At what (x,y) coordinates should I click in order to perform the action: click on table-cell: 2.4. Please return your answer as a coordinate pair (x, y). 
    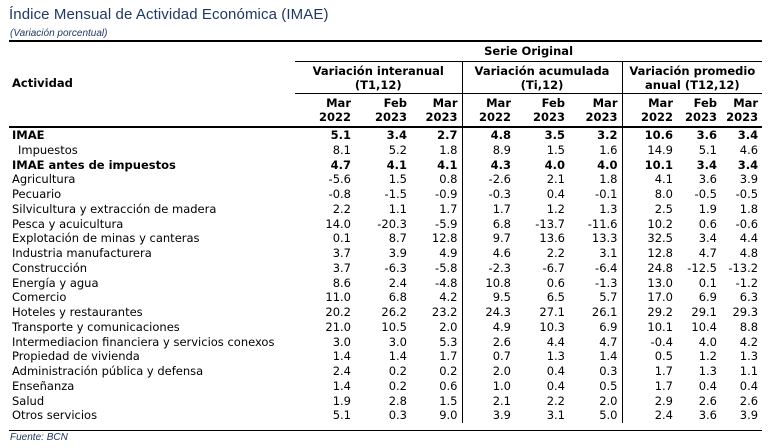
    Looking at the image, I should click on (341, 371).